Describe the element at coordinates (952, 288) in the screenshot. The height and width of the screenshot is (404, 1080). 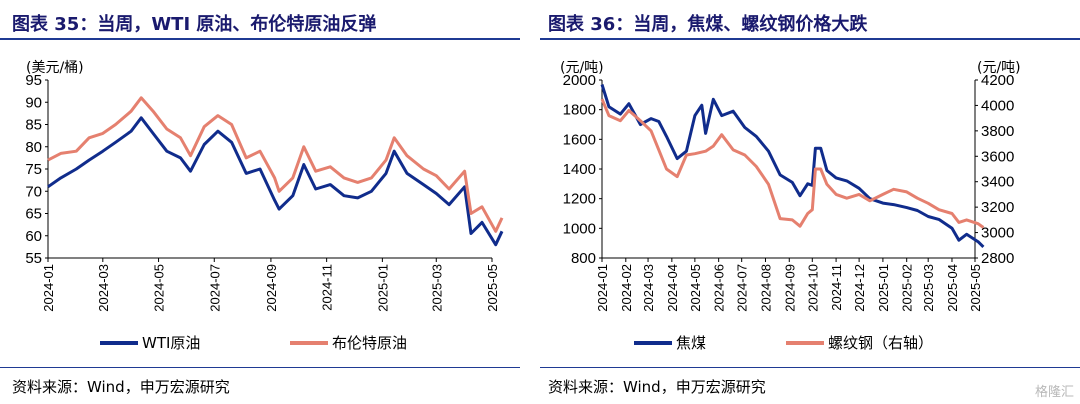
I see `x-tick-label: 2025-04` at that location.